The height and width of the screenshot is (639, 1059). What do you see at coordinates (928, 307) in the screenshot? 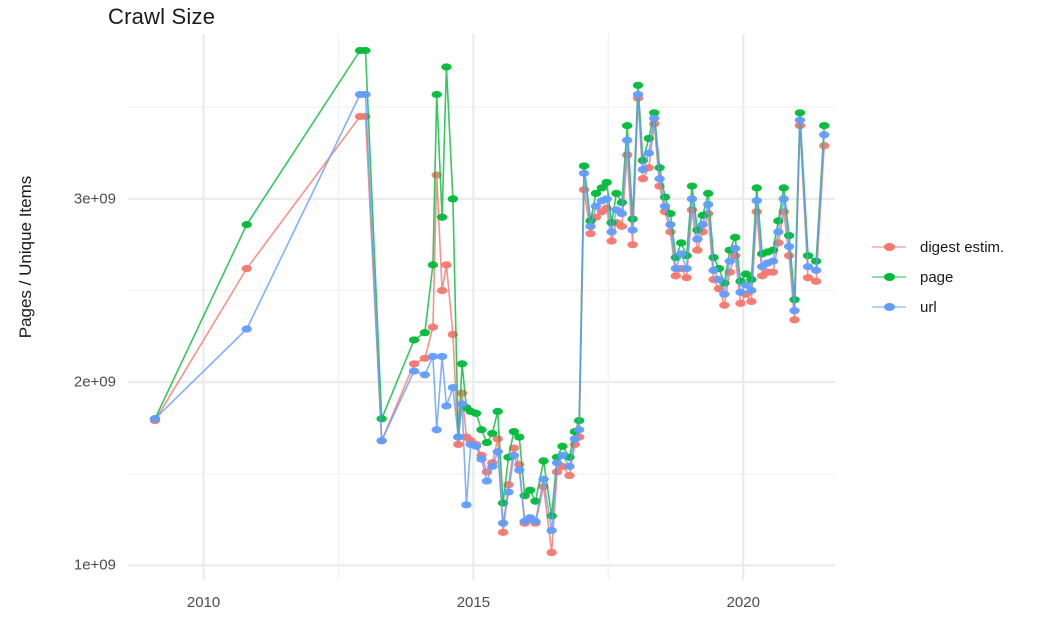
I see `legend-item-label: url` at bounding box center [928, 307].